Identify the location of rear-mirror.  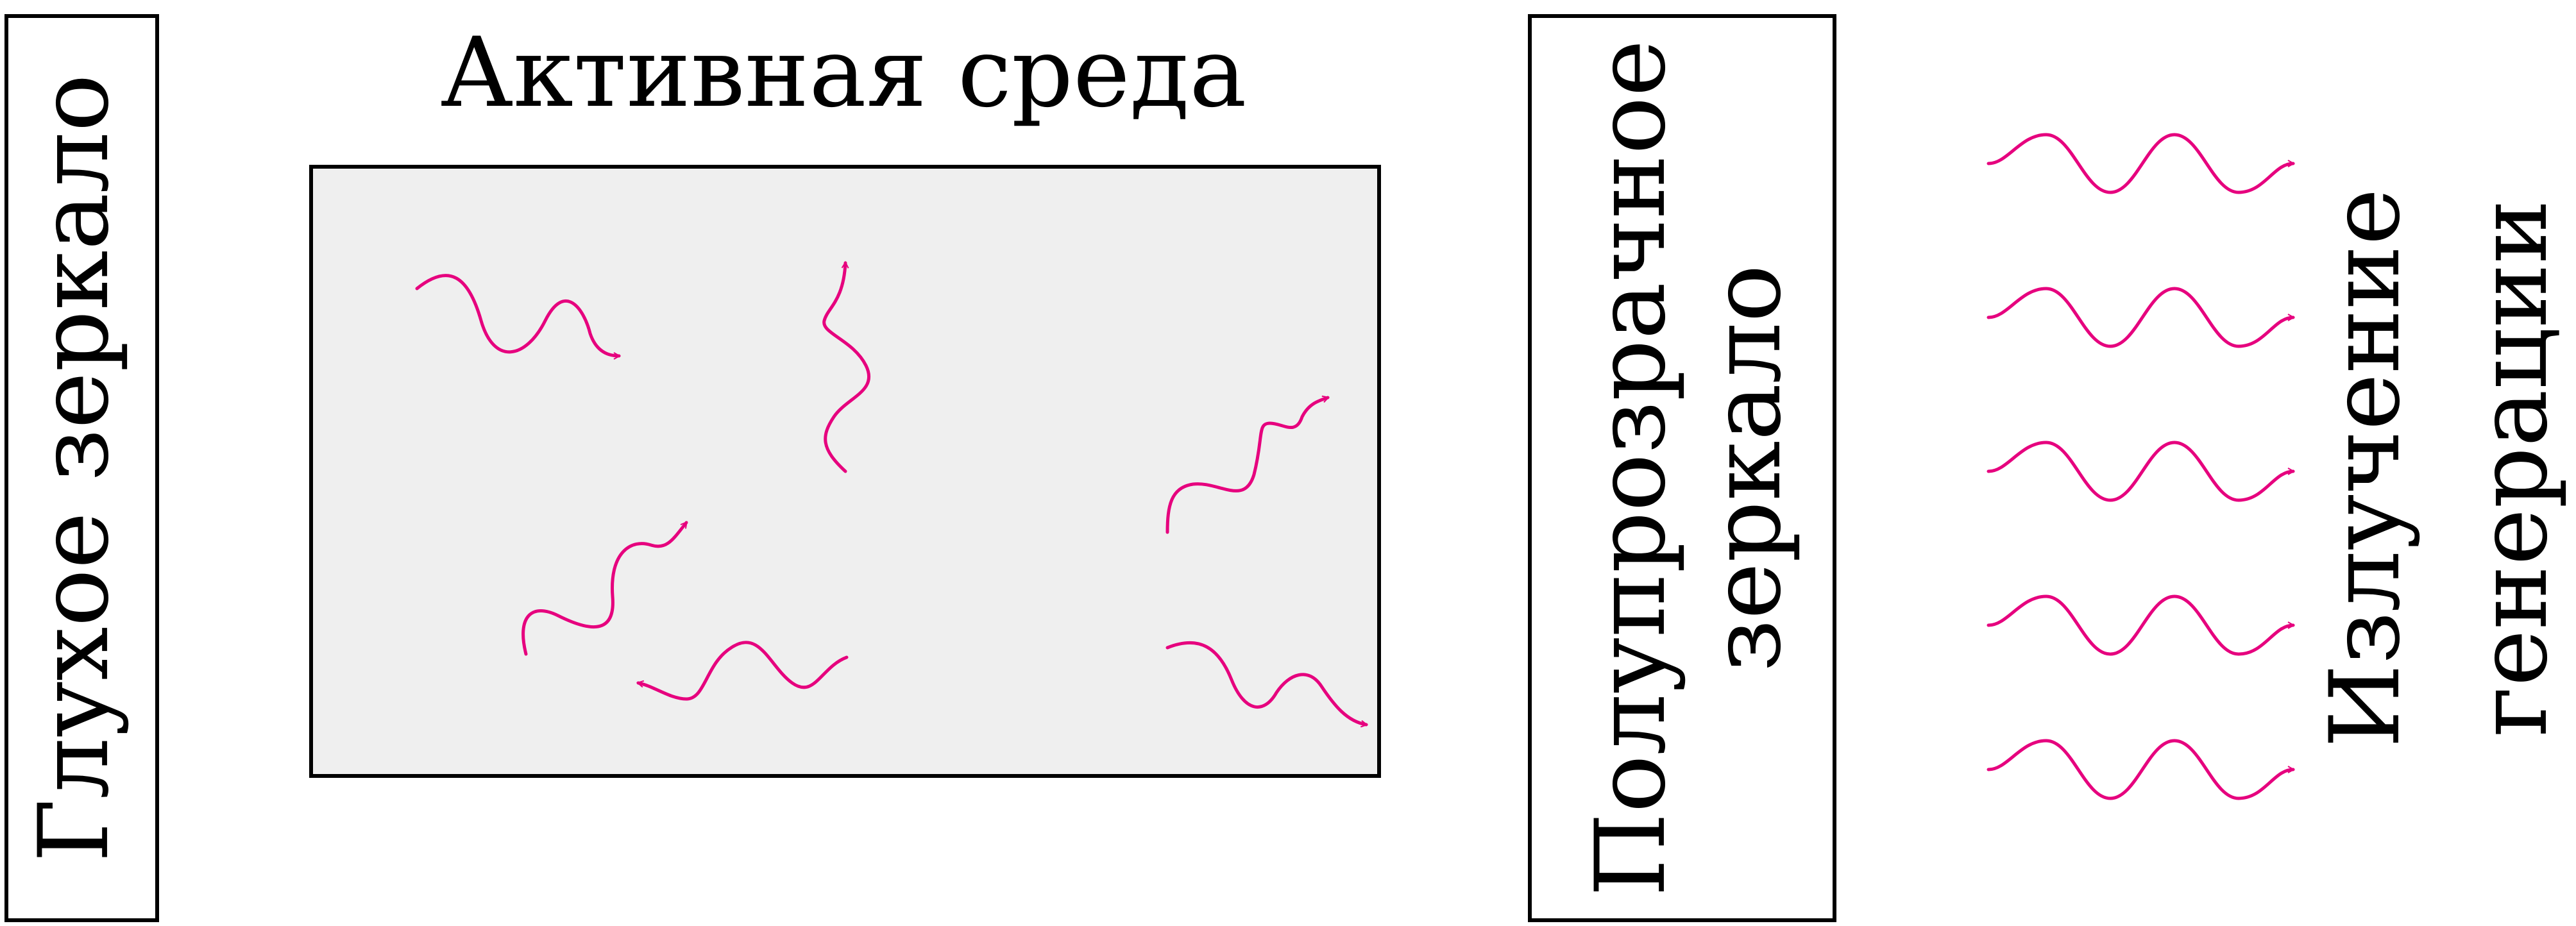
(81, 468).